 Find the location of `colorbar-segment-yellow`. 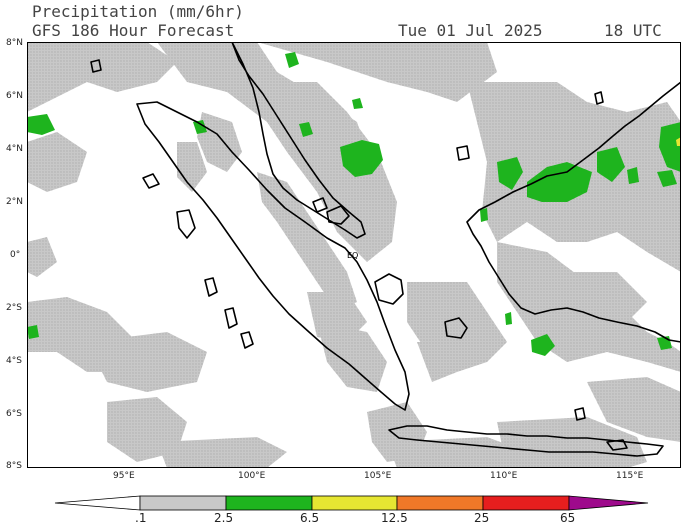

colorbar-segment-yellow is located at coordinates (354, 503).